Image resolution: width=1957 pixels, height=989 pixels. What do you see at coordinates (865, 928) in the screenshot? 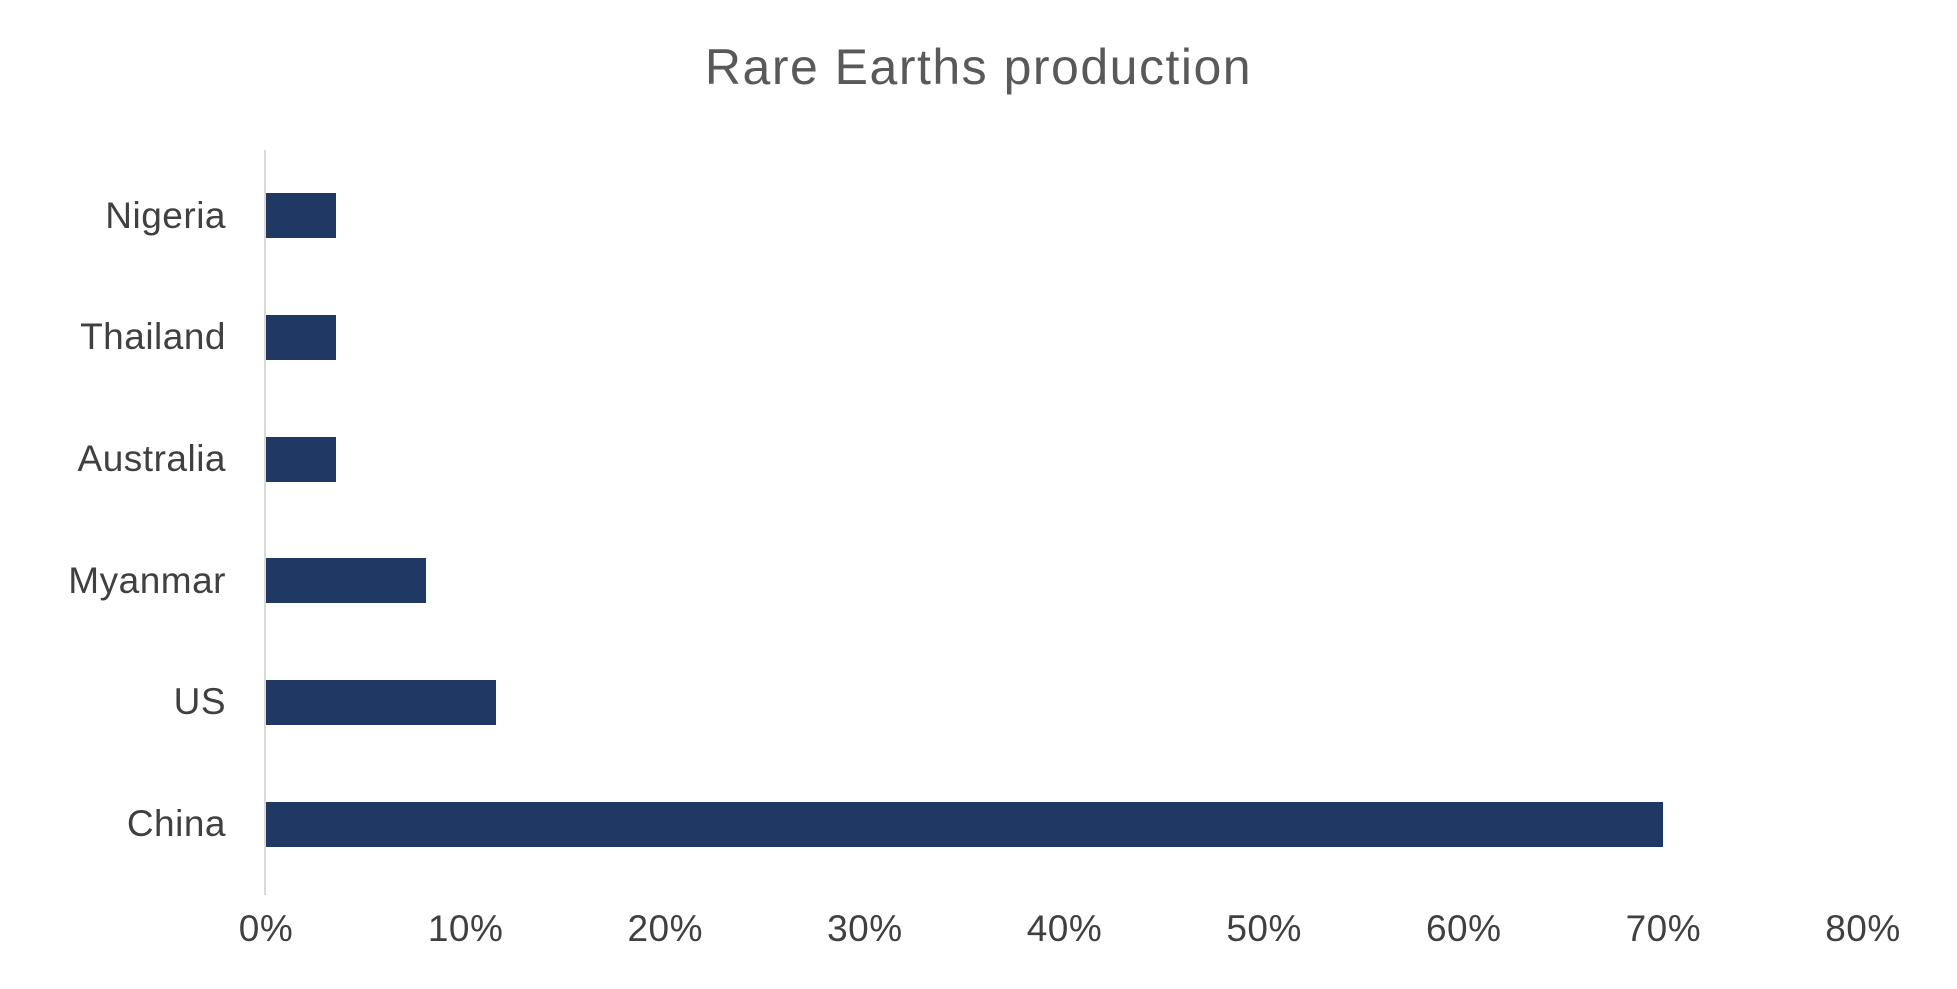
I see `x-tick-label-30pct: 30%` at bounding box center [865, 928].